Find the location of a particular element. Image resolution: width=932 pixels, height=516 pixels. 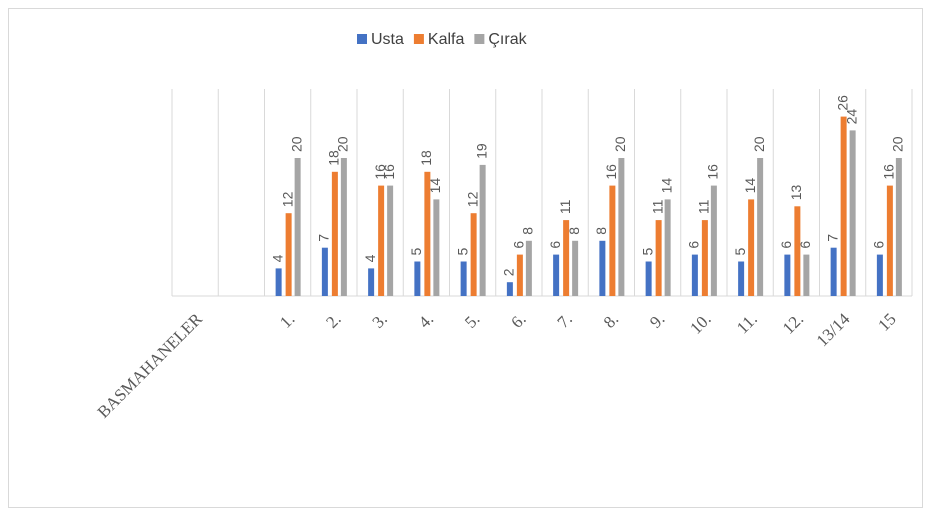

data-label: 13 is located at coordinates (796, 193).